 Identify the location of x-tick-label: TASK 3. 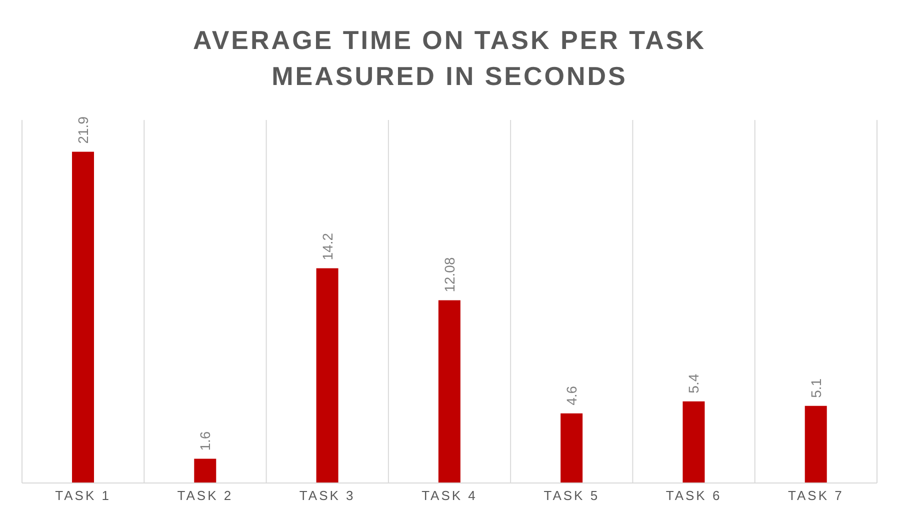
(327, 496).